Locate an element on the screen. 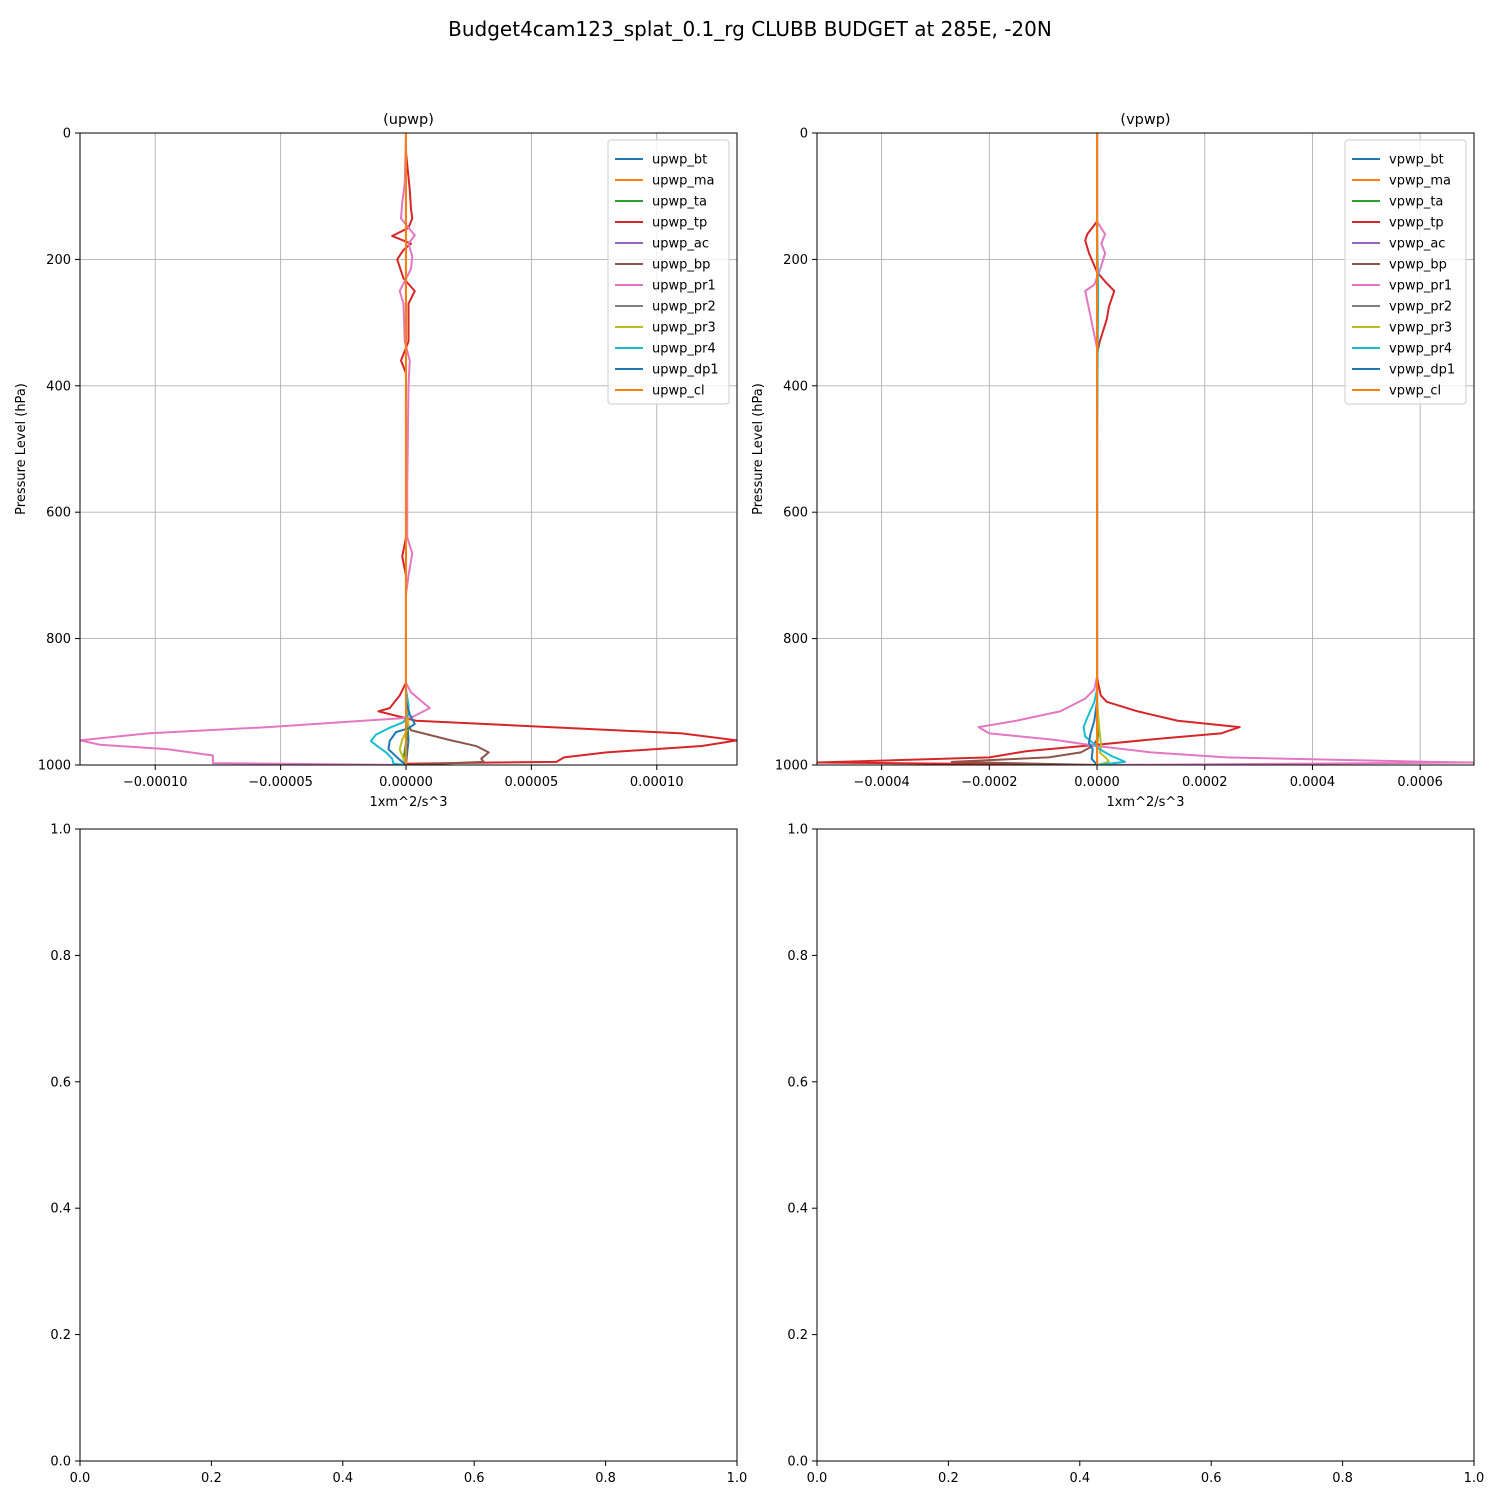 The height and width of the screenshot is (1500, 1500). legend-label-upwp_pr2: upwp_pr2 is located at coordinates (684, 307).